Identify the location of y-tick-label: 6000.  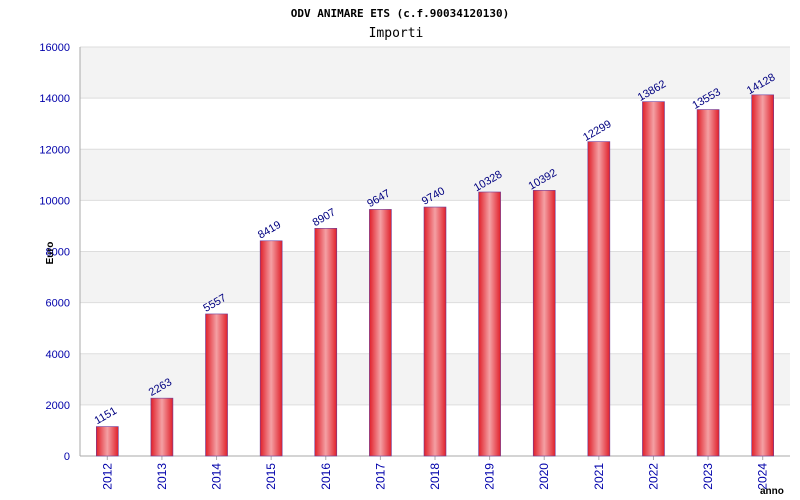
(58, 304).